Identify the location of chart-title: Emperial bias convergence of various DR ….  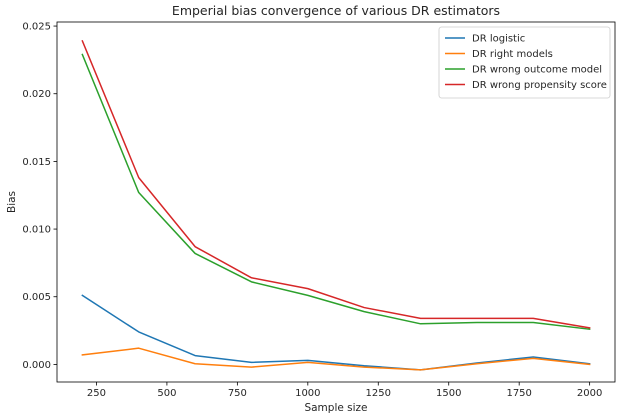
(336, 10).